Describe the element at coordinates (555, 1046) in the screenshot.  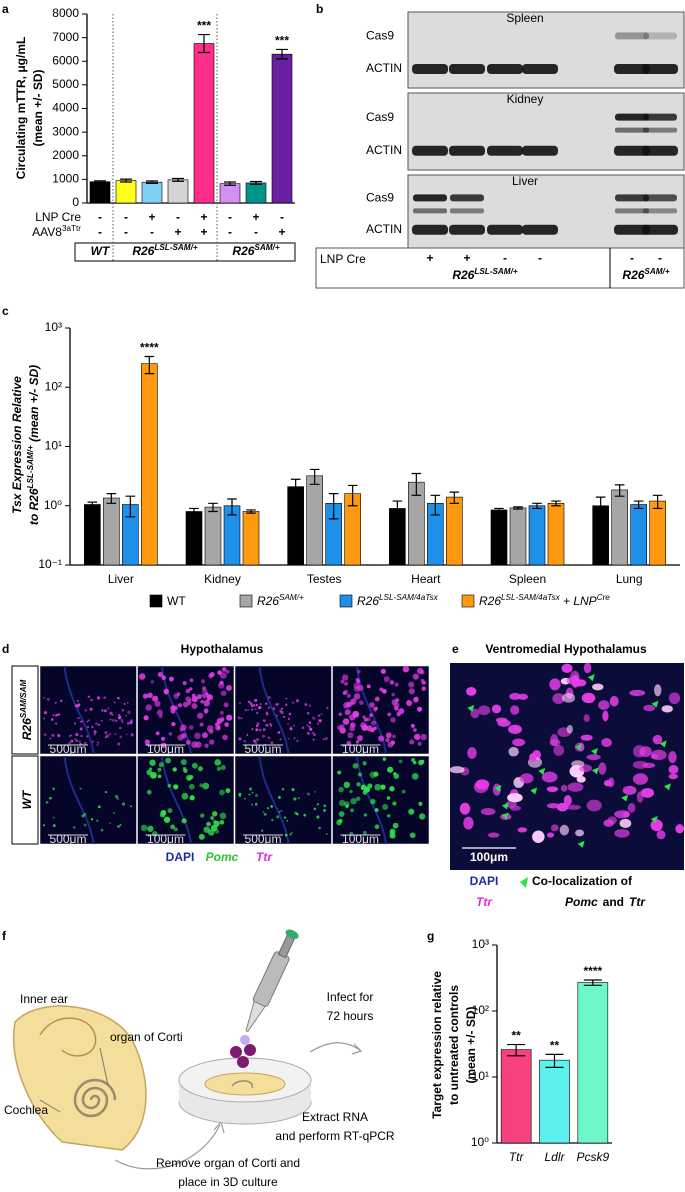
I see `significance: **` at that location.